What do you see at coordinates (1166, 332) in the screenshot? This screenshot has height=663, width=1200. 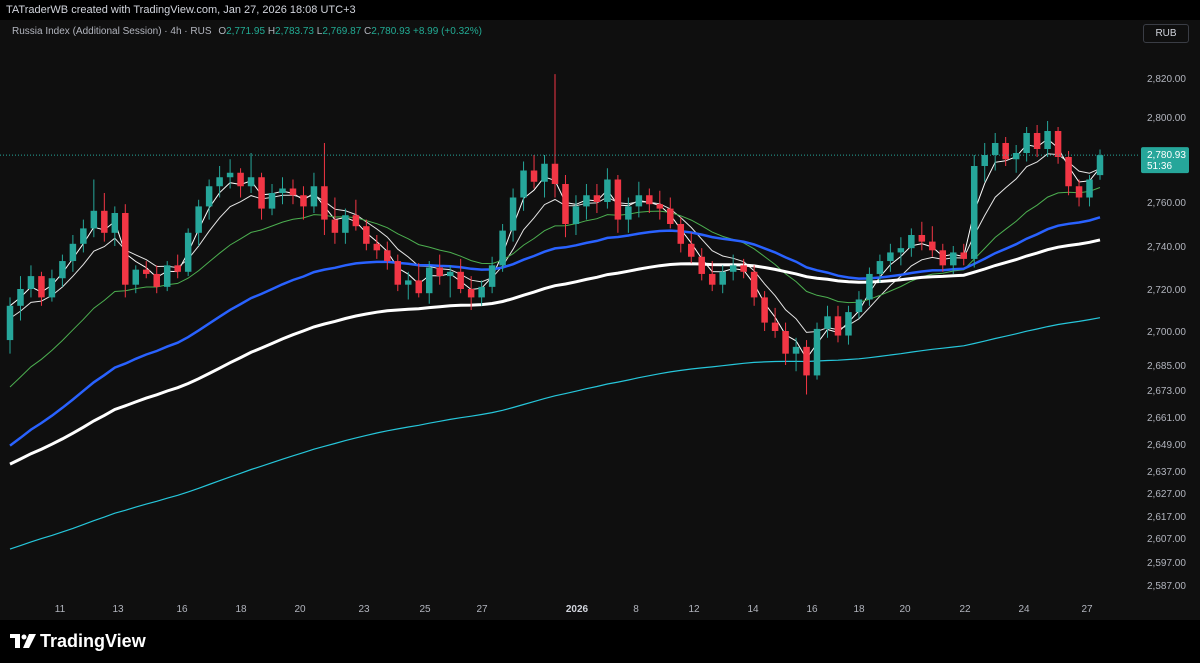 I see `price-tick-label: 2,700.00` at bounding box center [1166, 332].